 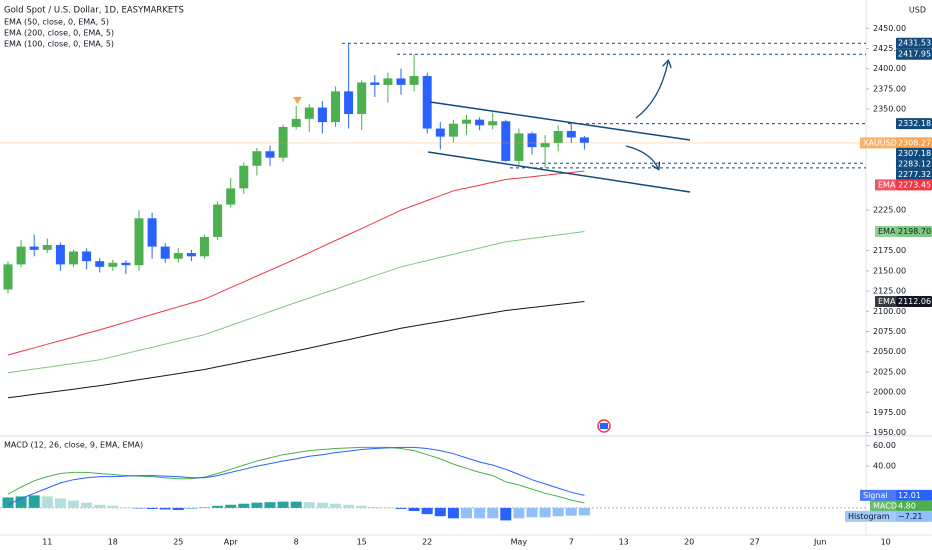 What do you see at coordinates (875, 495) in the screenshot?
I see `price-tag-name: Signal` at bounding box center [875, 495].